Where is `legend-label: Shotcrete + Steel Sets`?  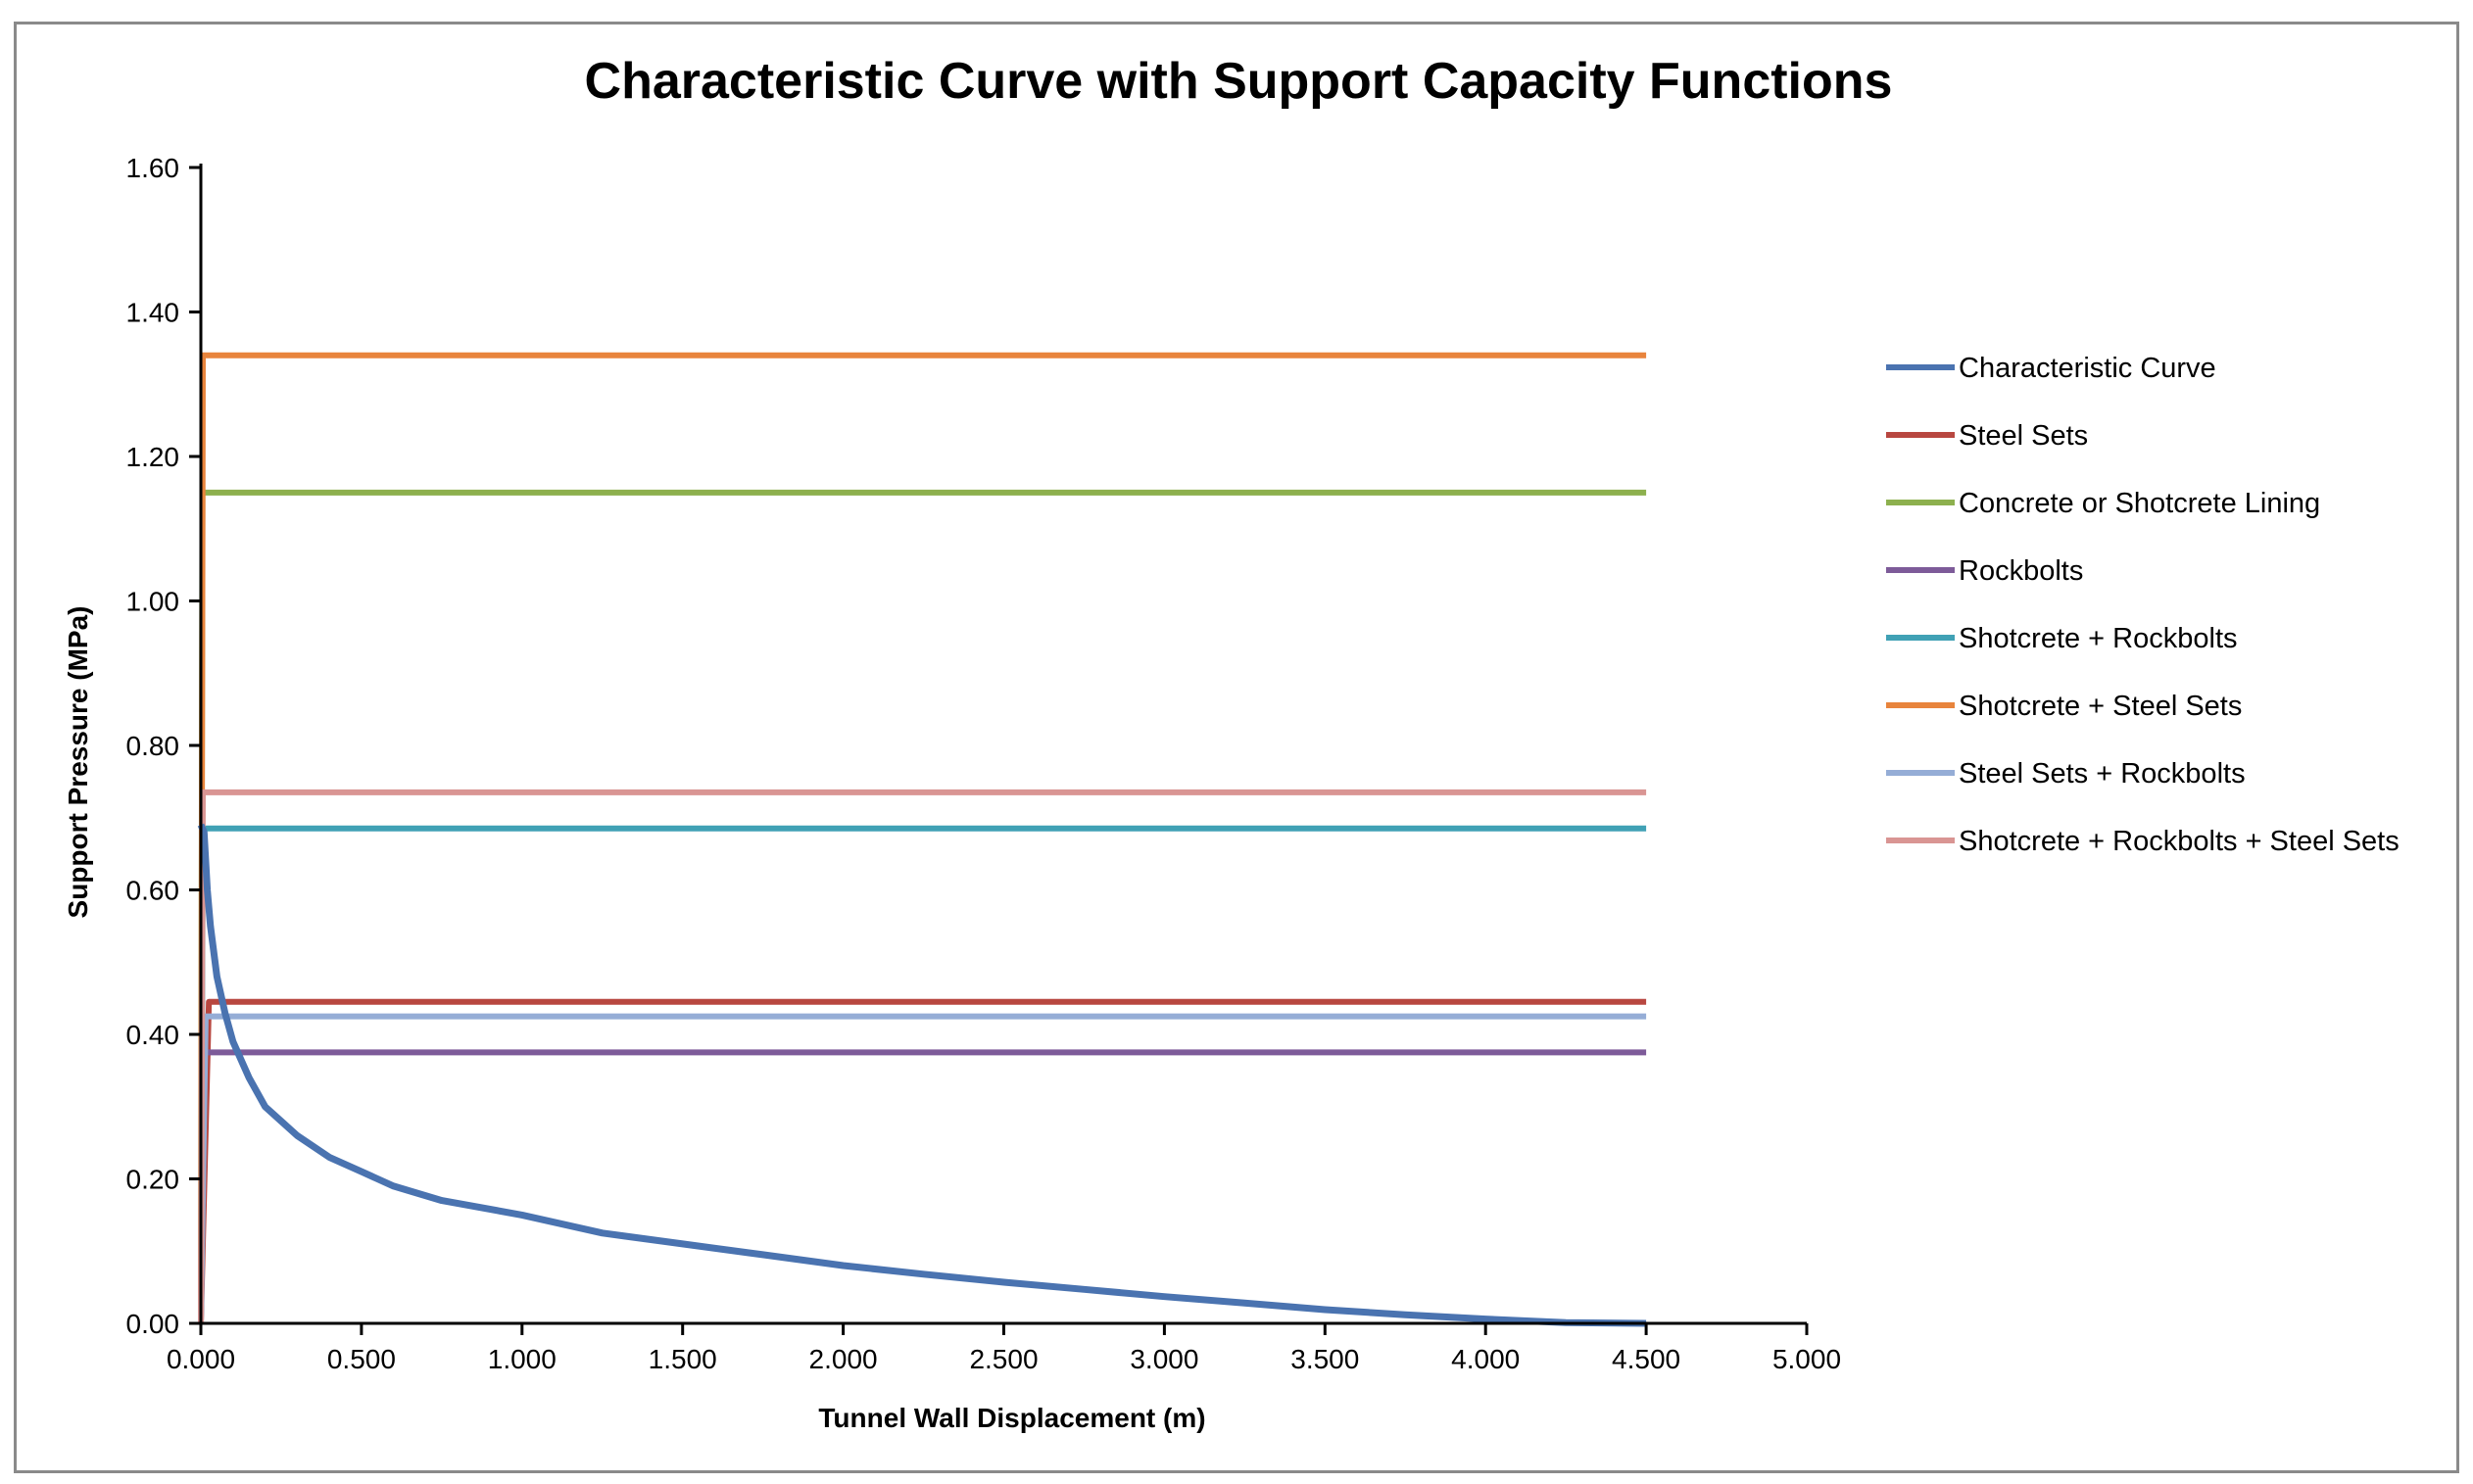
legend-label: Shotcrete + Steel Sets is located at coordinates (2100, 706).